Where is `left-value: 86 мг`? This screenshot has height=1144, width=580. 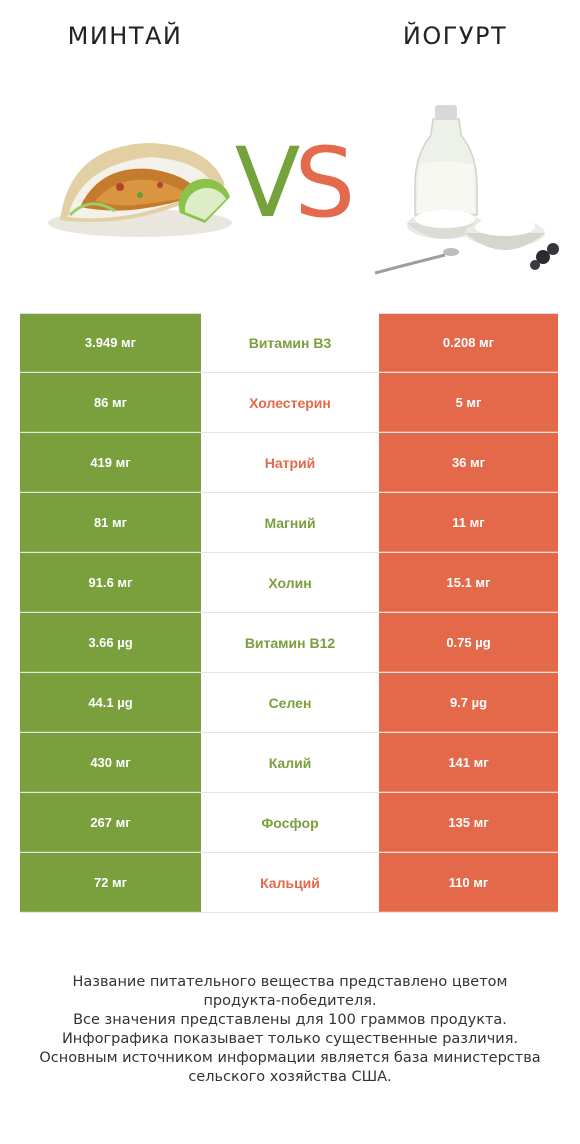
left-value: 86 мг is located at coordinates (110, 402).